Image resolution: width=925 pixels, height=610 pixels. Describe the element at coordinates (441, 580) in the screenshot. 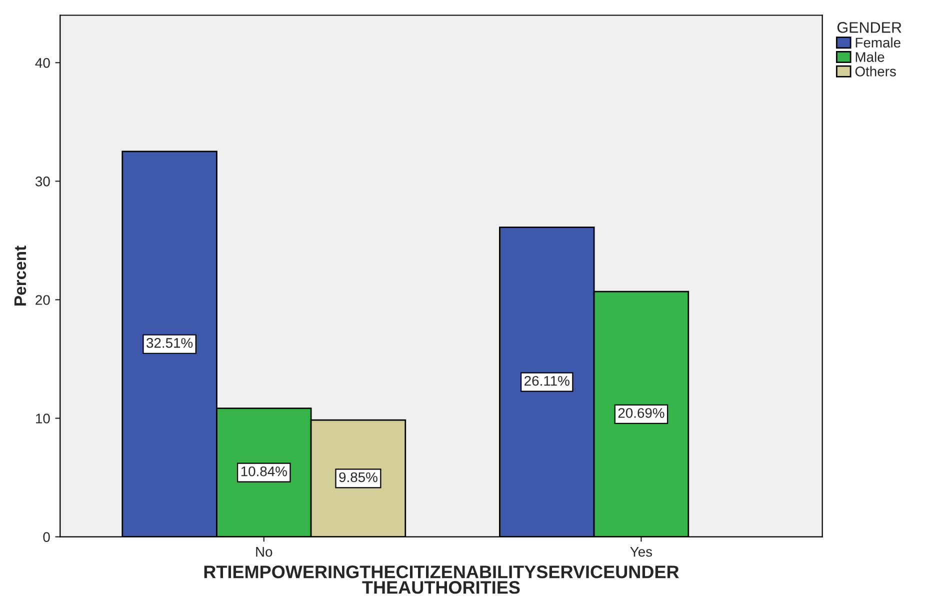

I see `x-axis-title: RTIEMPOWERINGTHECITIZENABILITYSERVICEUNDER THEAUTHORITIES` at that location.